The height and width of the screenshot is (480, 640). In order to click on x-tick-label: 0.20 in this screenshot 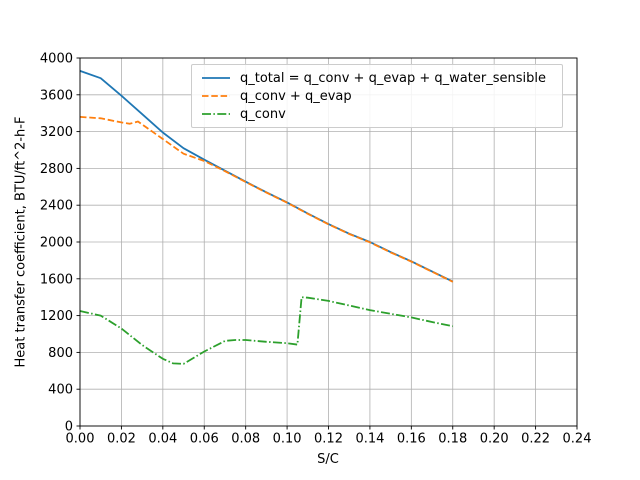, I will do `click(494, 439)`.